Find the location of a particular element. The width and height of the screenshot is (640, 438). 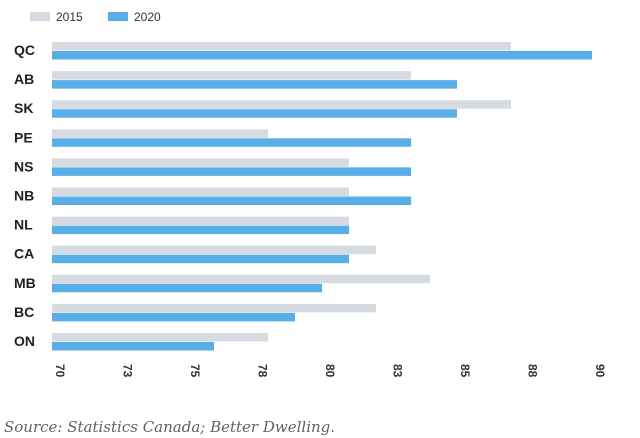

x-tick-70: 70 is located at coordinates (60, 371).